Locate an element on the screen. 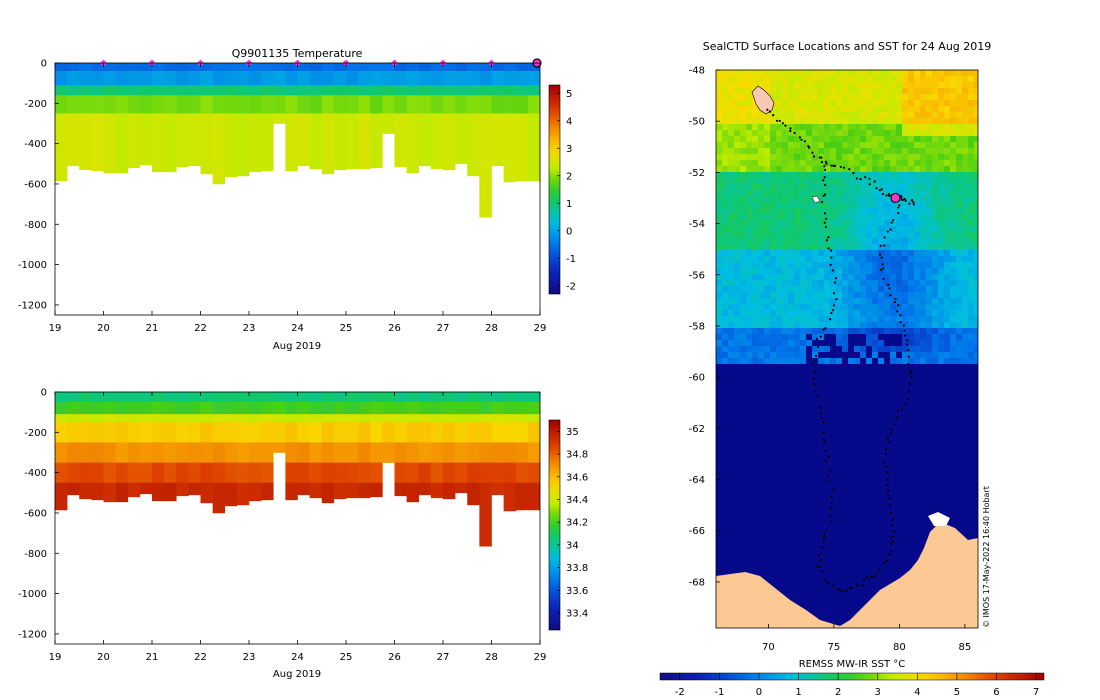 The image size is (1100, 700). sea-ice-patch is located at coordinates (939, 519).